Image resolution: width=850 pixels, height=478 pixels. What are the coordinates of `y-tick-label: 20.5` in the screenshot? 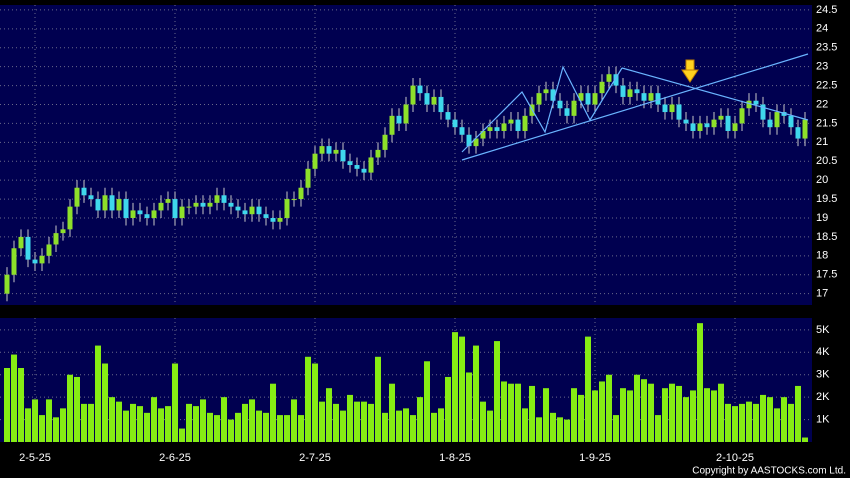 It's located at (826, 161).